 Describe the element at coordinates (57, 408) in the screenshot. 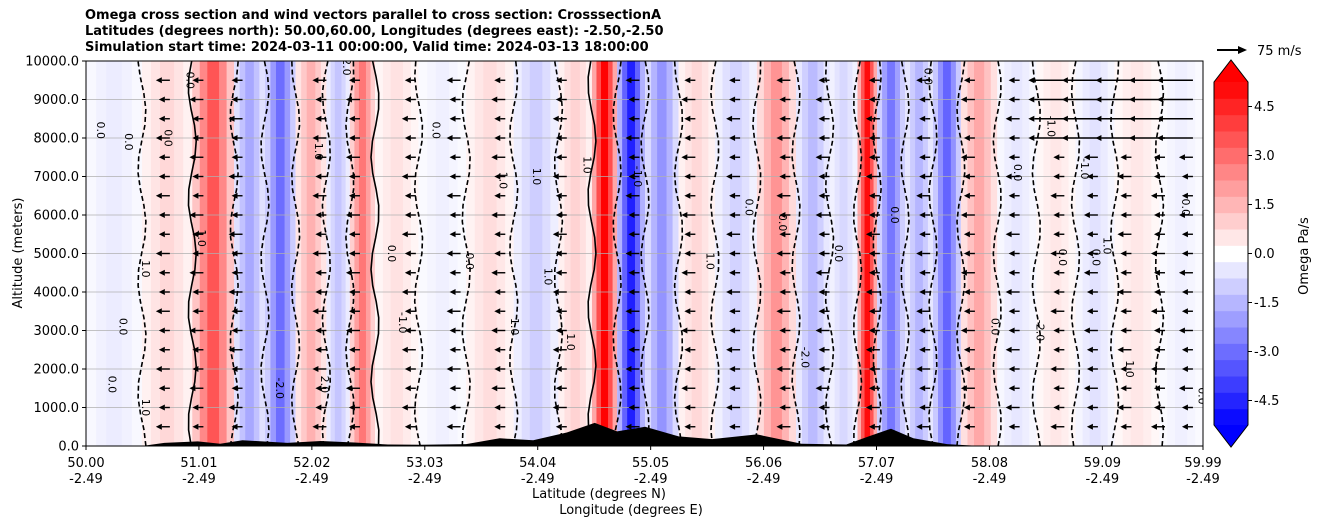

I see `y-tick-label-1: 1000.0` at that location.